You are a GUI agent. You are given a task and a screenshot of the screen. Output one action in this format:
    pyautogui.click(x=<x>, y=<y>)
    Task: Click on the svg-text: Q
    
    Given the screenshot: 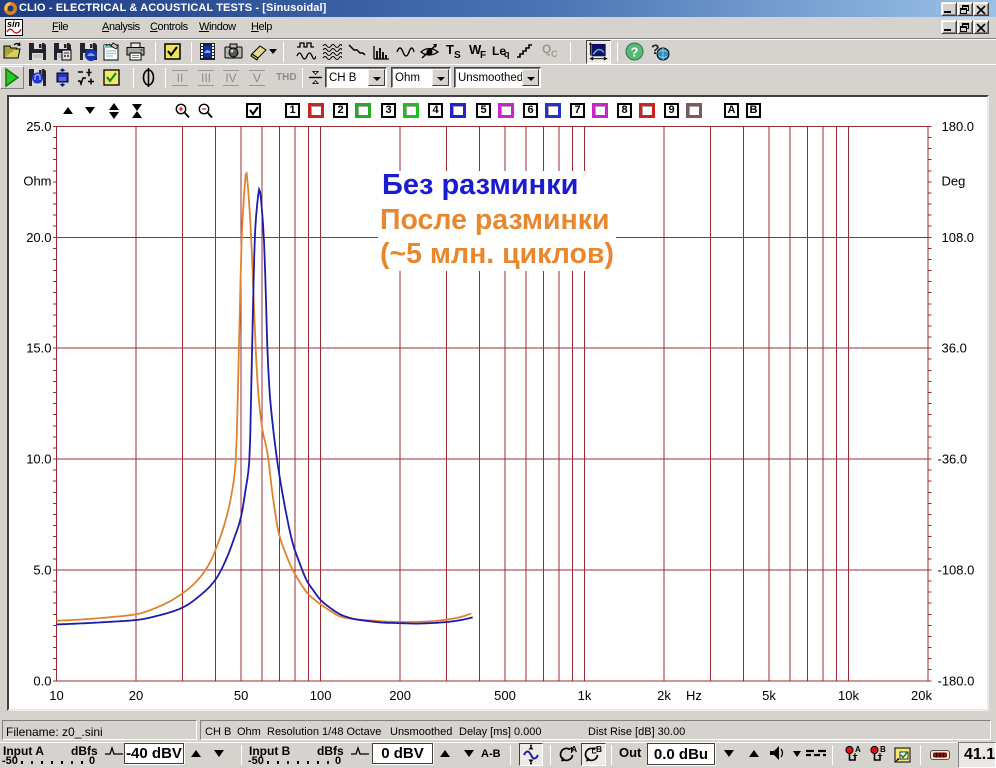 What is the action you would take?
    pyautogui.click(x=546, y=49)
    